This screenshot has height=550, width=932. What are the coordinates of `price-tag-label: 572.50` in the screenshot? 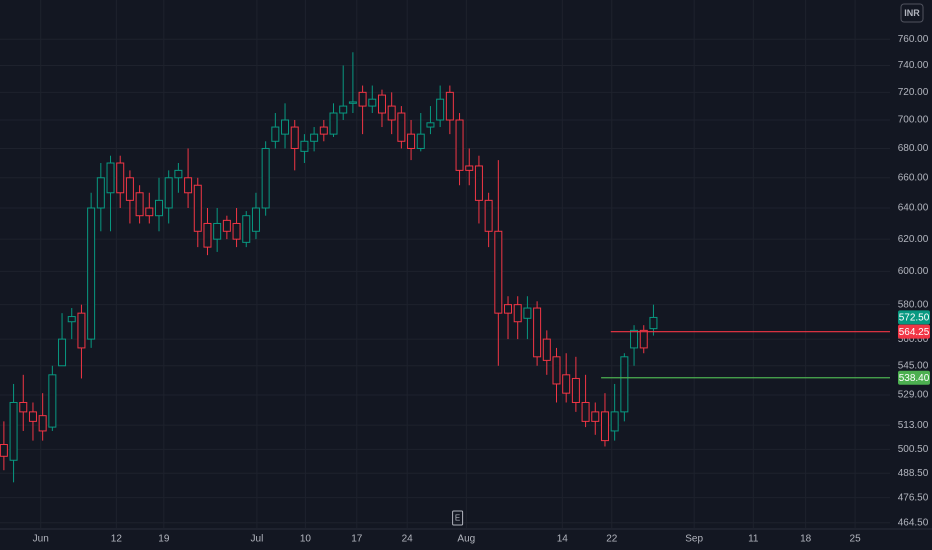 It's located at (914, 318).